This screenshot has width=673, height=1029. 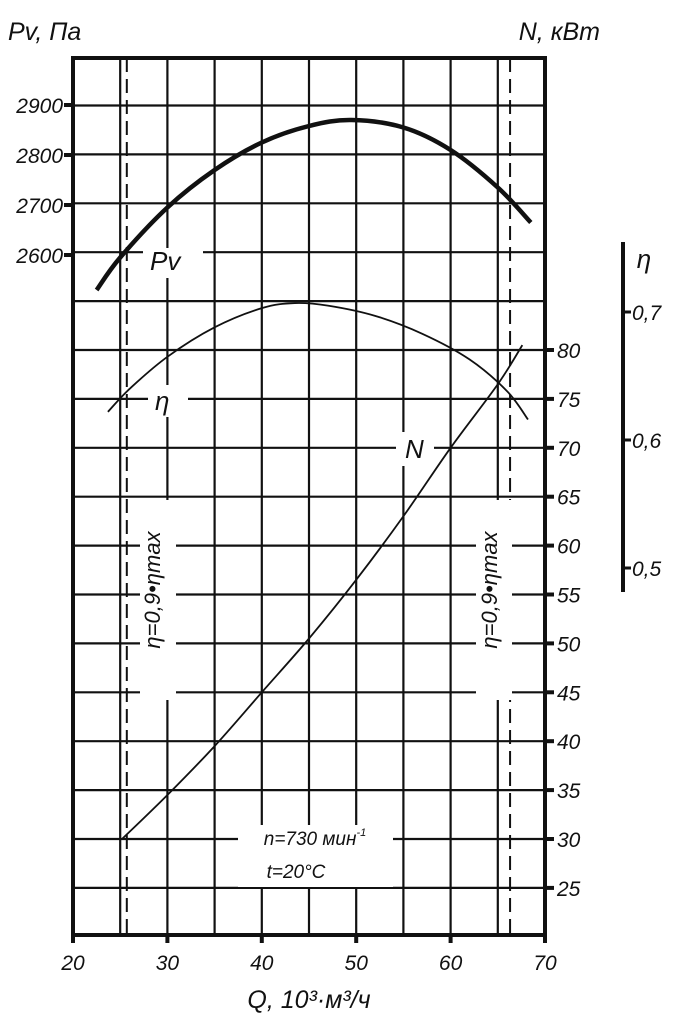 I want to click on x-tick-label: 30, so click(x=168, y=963).